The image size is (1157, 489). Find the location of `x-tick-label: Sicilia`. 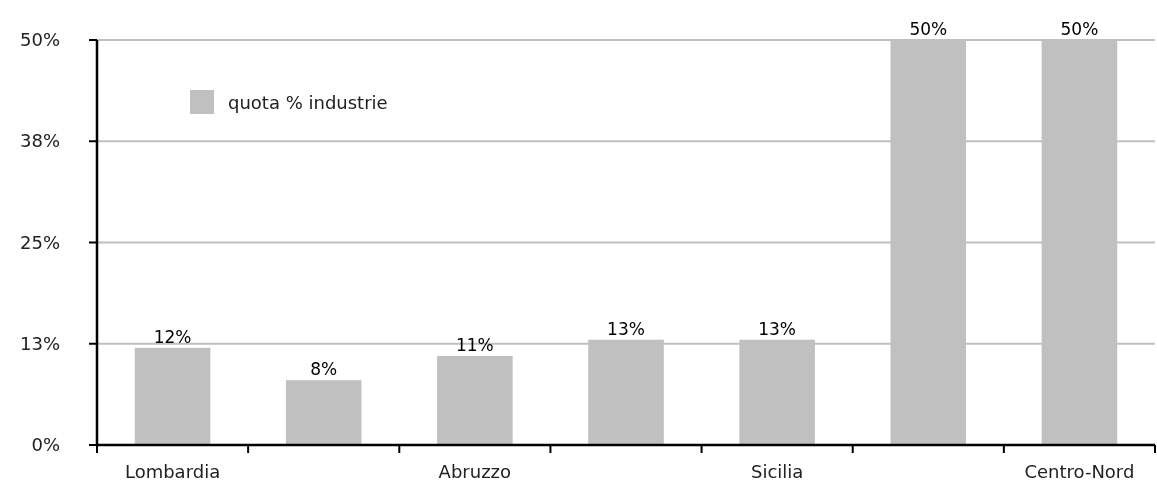

x-tick-label: Sicilia is located at coordinates (777, 471).